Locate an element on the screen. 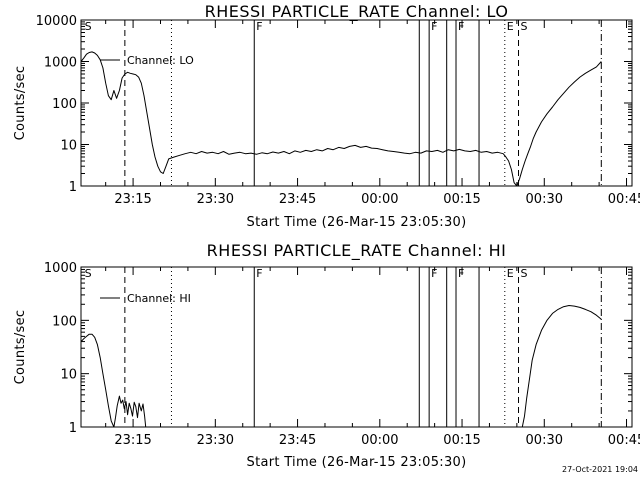 The width and height of the screenshot is (640, 480). legend-label: Channel: HI is located at coordinates (159, 298).